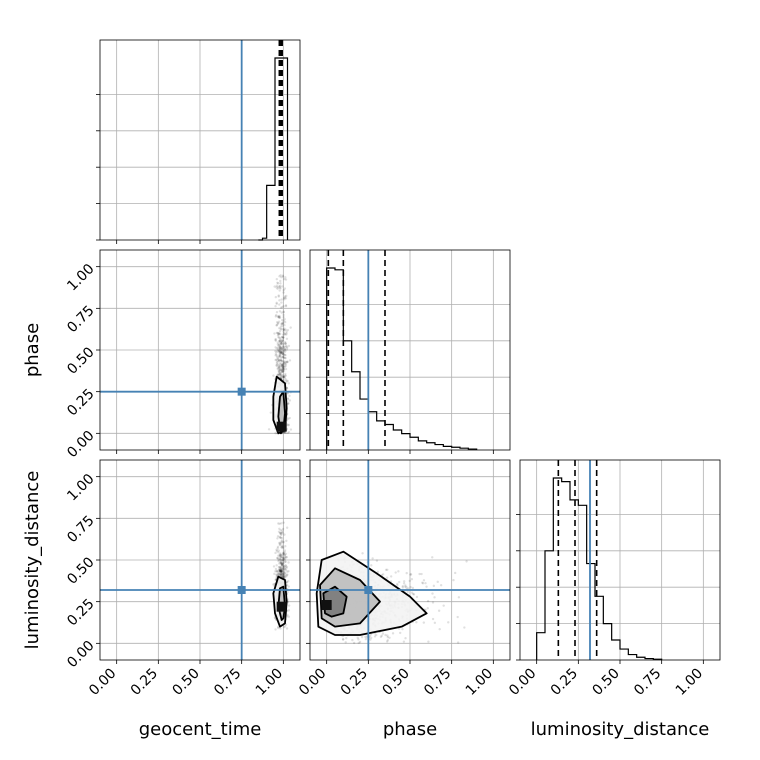  Describe the element at coordinates (354, 682) in the screenshot. I see `x-tick-label-1: 0.25` at that location.